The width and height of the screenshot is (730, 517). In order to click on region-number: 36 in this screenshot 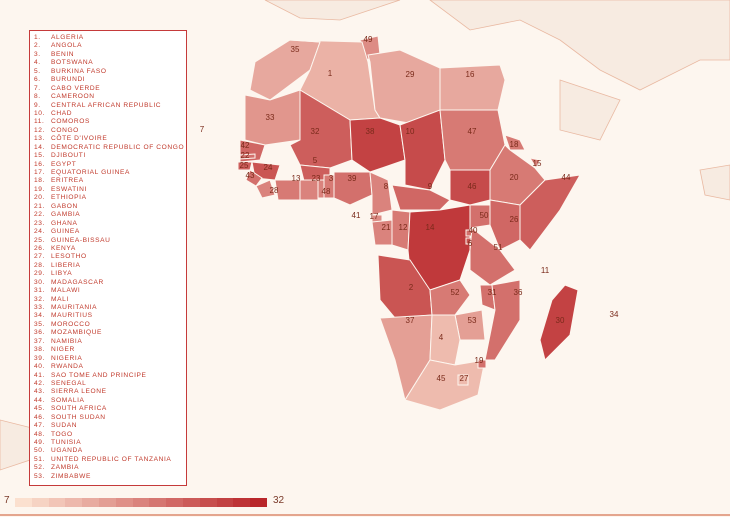, I will do `click(518, 292)`.